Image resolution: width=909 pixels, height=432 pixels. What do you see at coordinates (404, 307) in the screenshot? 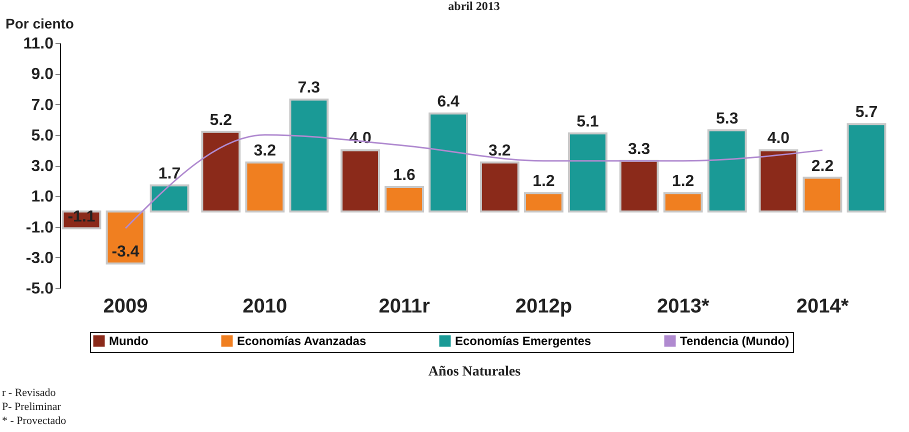
I see `x-tick-label: 2011r` at bounding box center [404, 307].